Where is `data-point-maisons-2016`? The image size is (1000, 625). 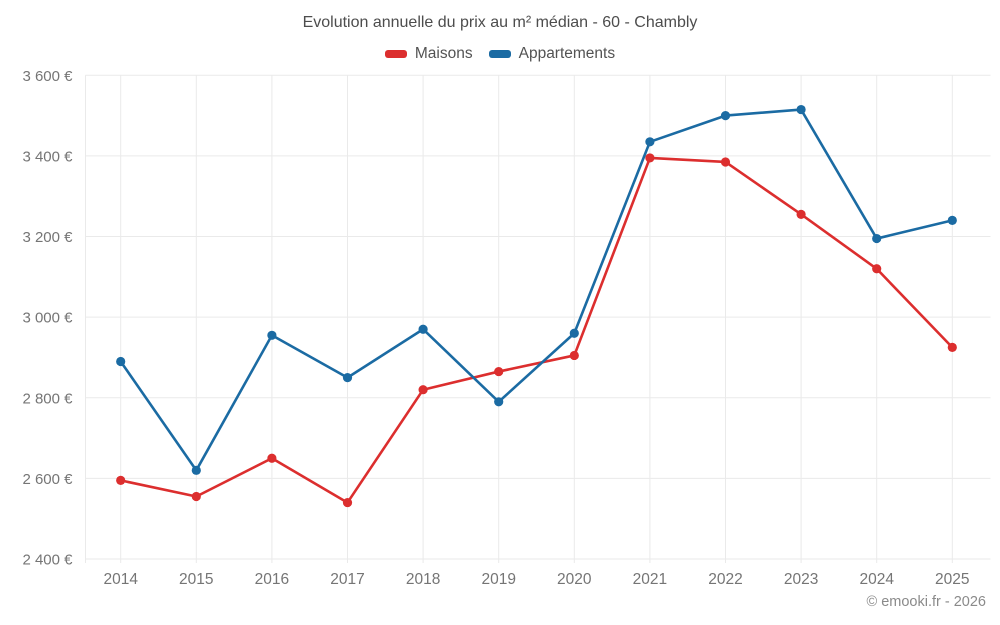
data-point-maisons-2016 is located at coordinates (272, 458).